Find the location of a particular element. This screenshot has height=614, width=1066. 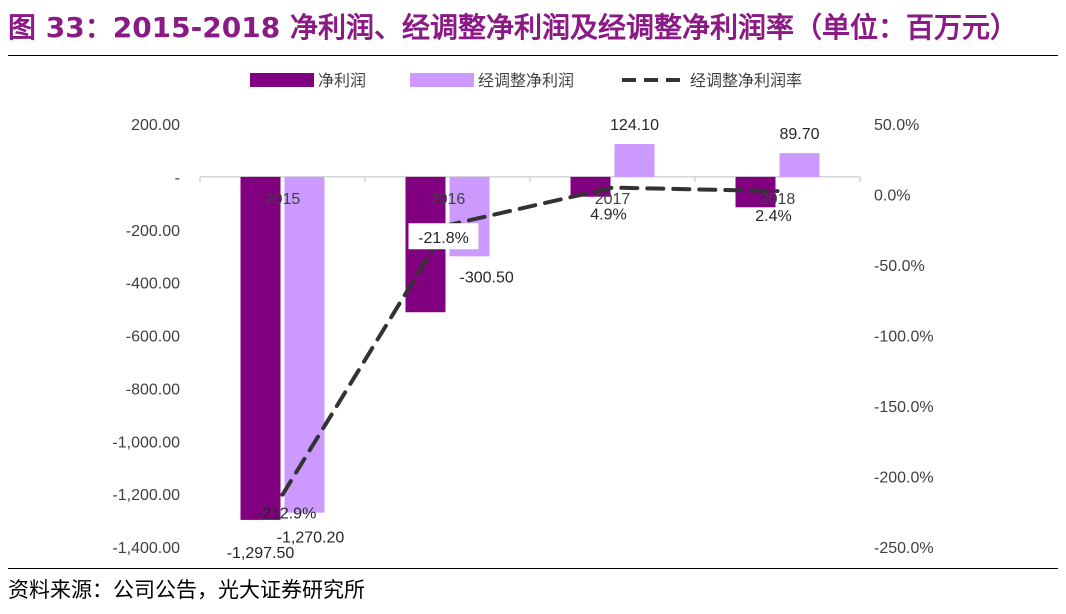

y-right-tick-label: 0.0% is located at coordinates (892, 196).